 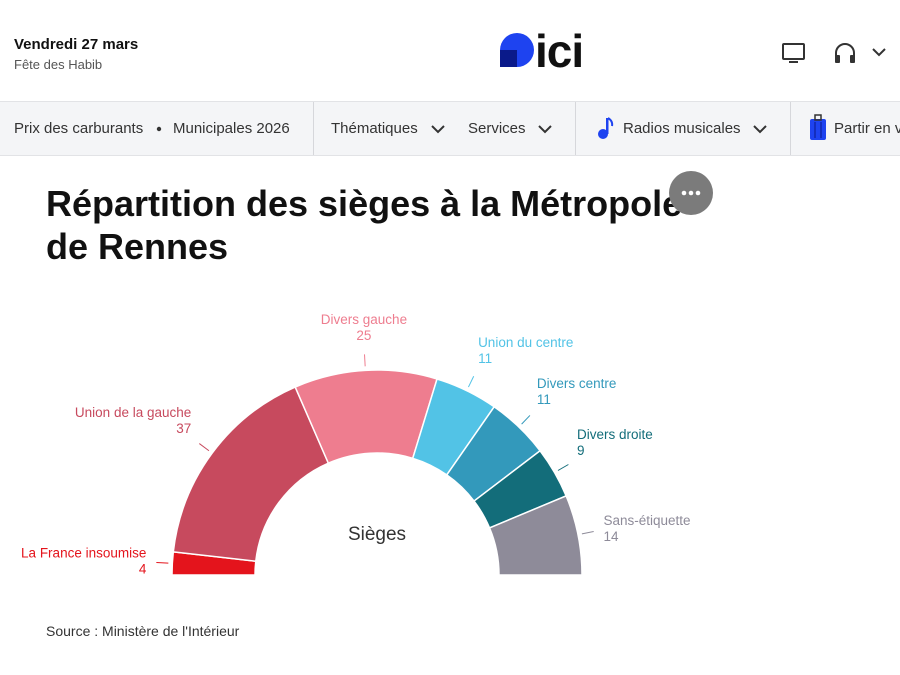 I want to click on data-label-value: 4, so click(x=143, y=568).